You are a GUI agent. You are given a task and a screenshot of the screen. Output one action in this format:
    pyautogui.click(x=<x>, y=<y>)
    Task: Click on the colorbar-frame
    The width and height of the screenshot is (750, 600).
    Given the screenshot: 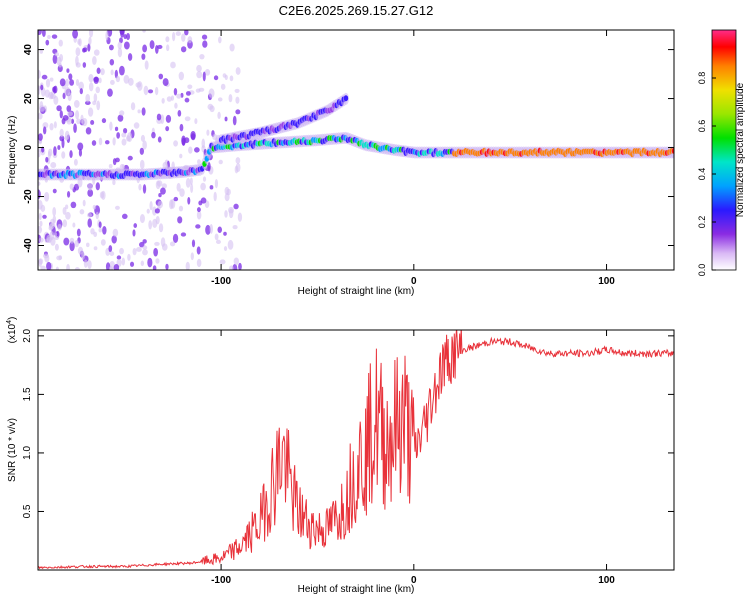 What is the action you would take?
    pyautogui.click(x=724, y=150)
    